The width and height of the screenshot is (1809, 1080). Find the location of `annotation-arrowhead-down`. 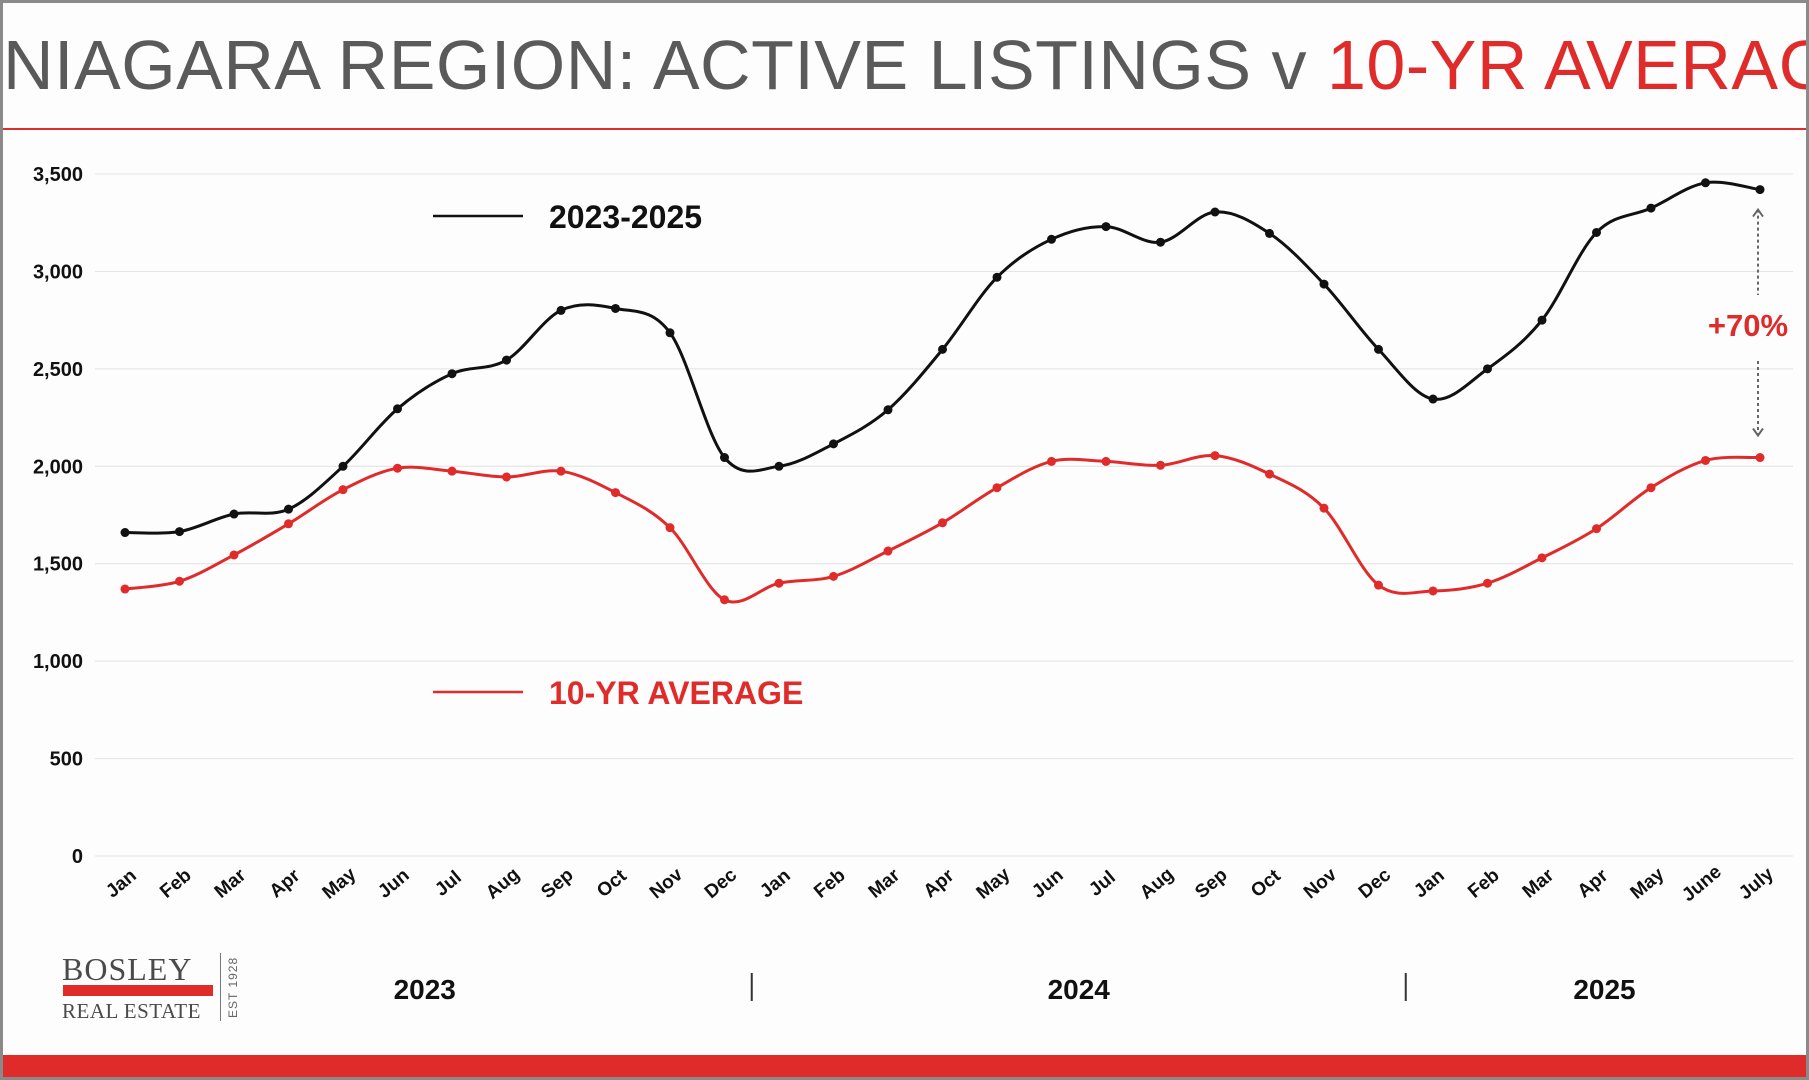

annotation-arrowhead-down is located at coordinates (1758, 432).